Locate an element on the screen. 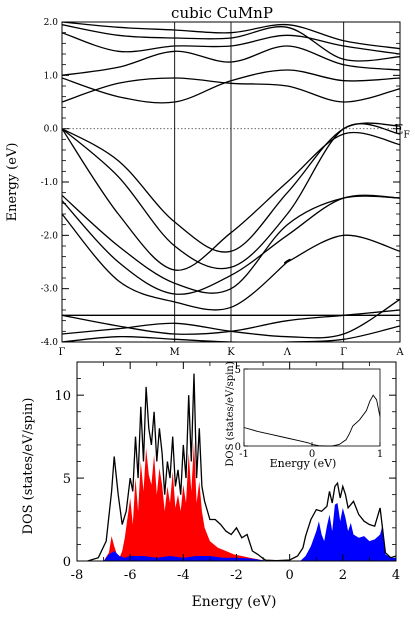 This screenshot has height=619, width=415. band-ytick-label: -3.0 is located at coordinates (50, 290).